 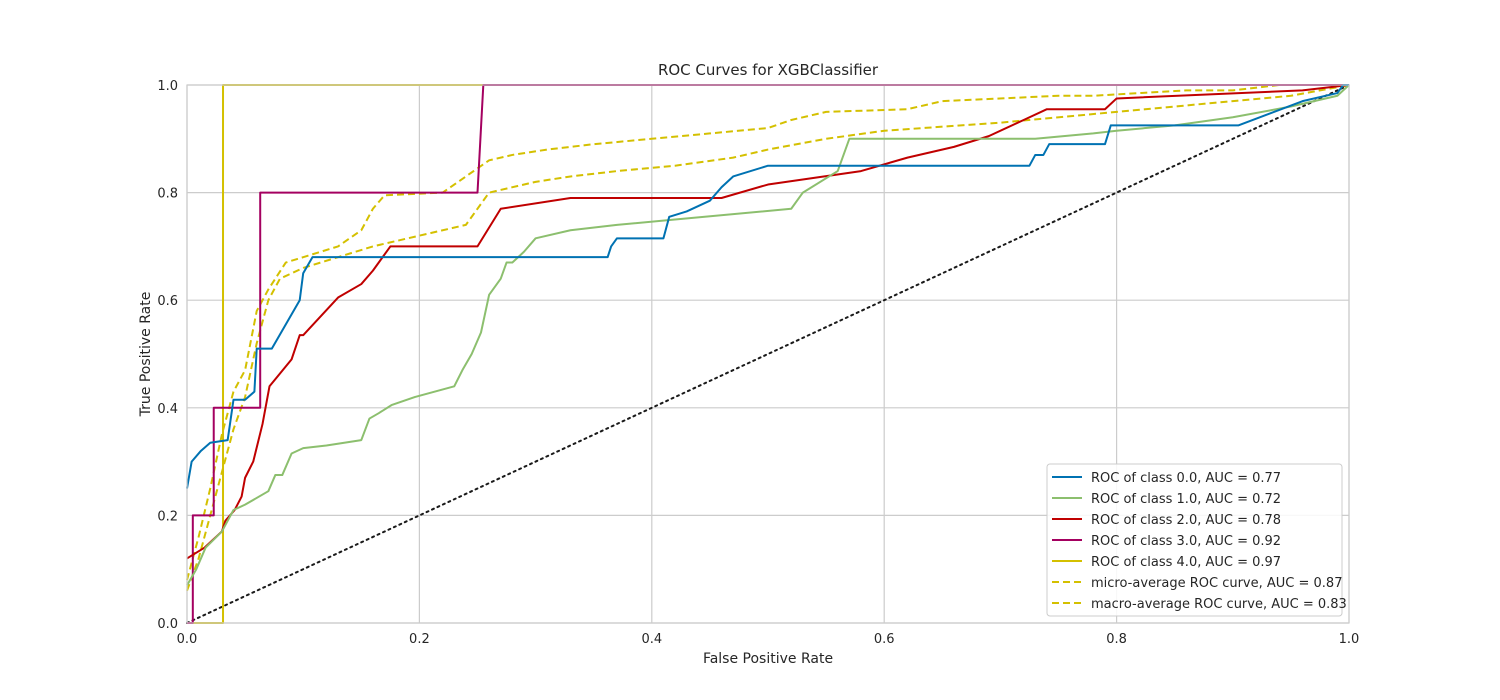 What do you see at coordinates (1186, 478) in the screenshot?
I see `legend-label-0: ROC of class 0.0, AUC = 0.77` at bounding box center [1186, 478].